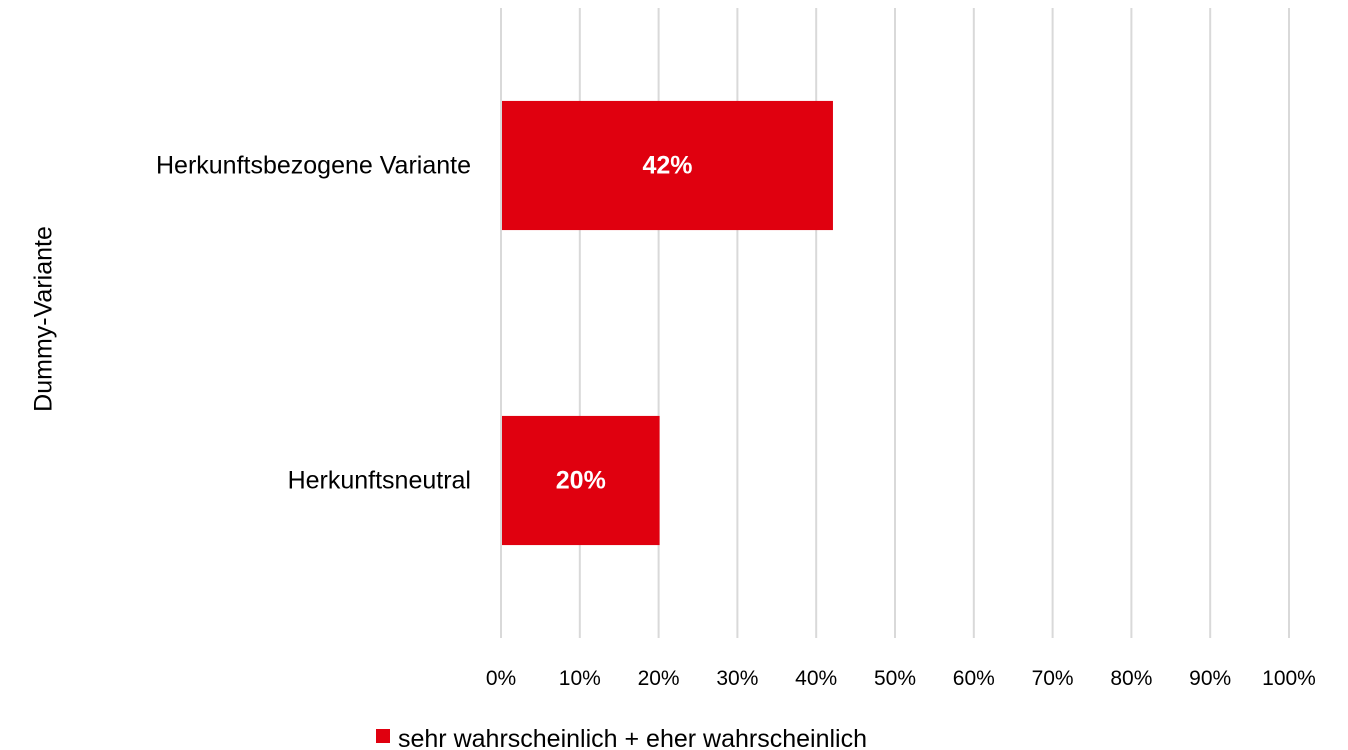  I want to click on x-tick-label: 60%, so click(974, 678).